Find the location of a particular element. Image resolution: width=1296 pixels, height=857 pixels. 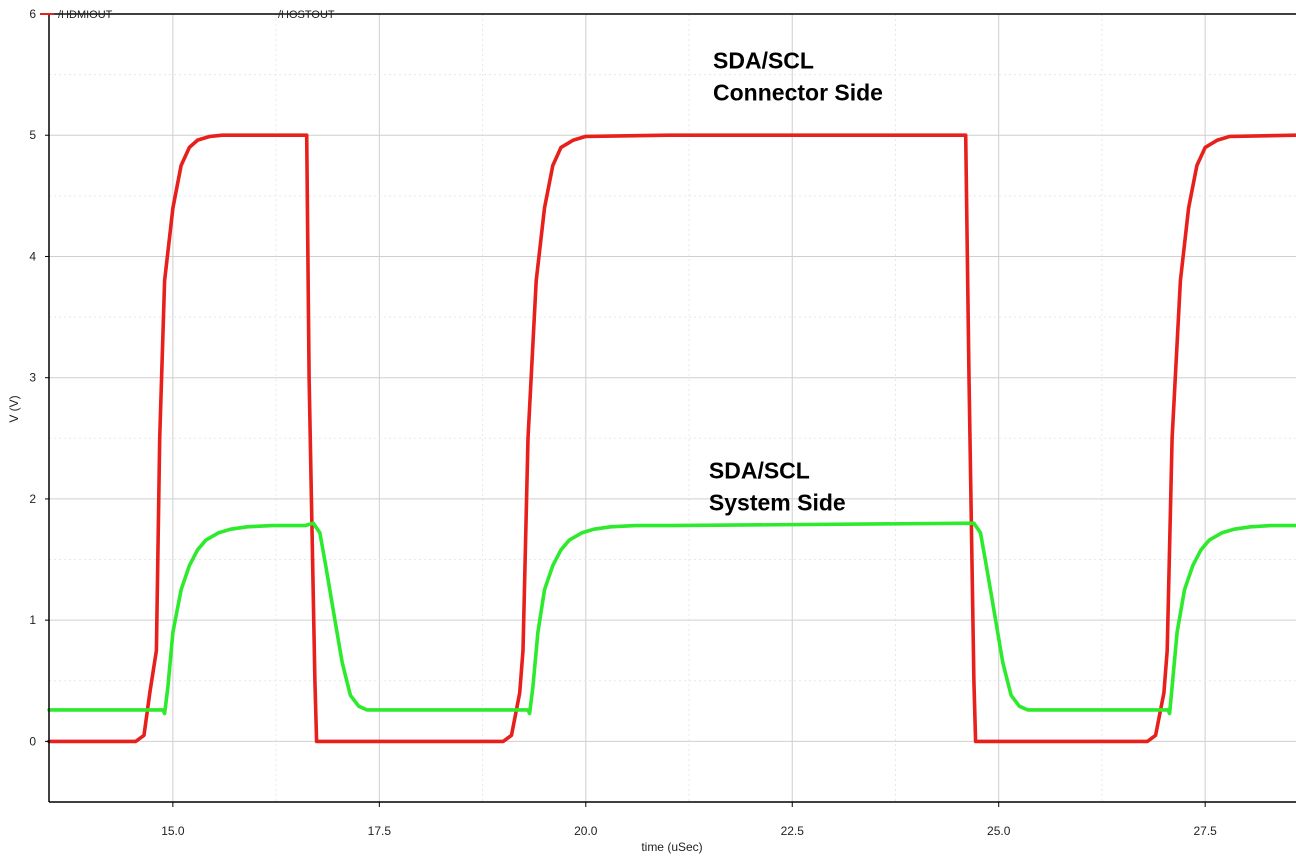

annotation-1-line-0: SDA/SCL is located at coordinates (759, 470).